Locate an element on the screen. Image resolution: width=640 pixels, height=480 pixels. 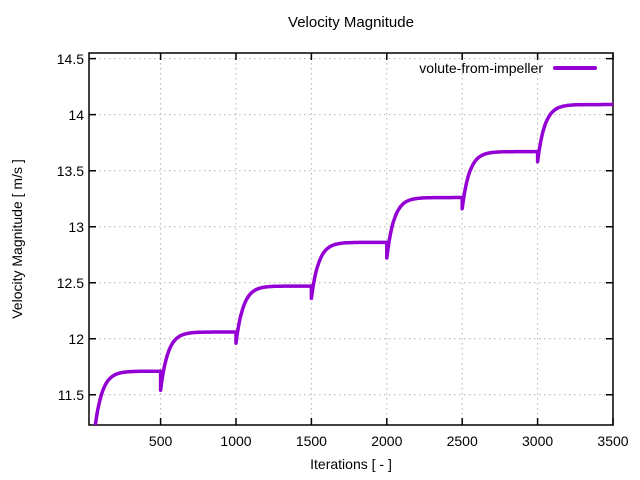
x-tick-label: 2000 is located at coordinates (387, 441).